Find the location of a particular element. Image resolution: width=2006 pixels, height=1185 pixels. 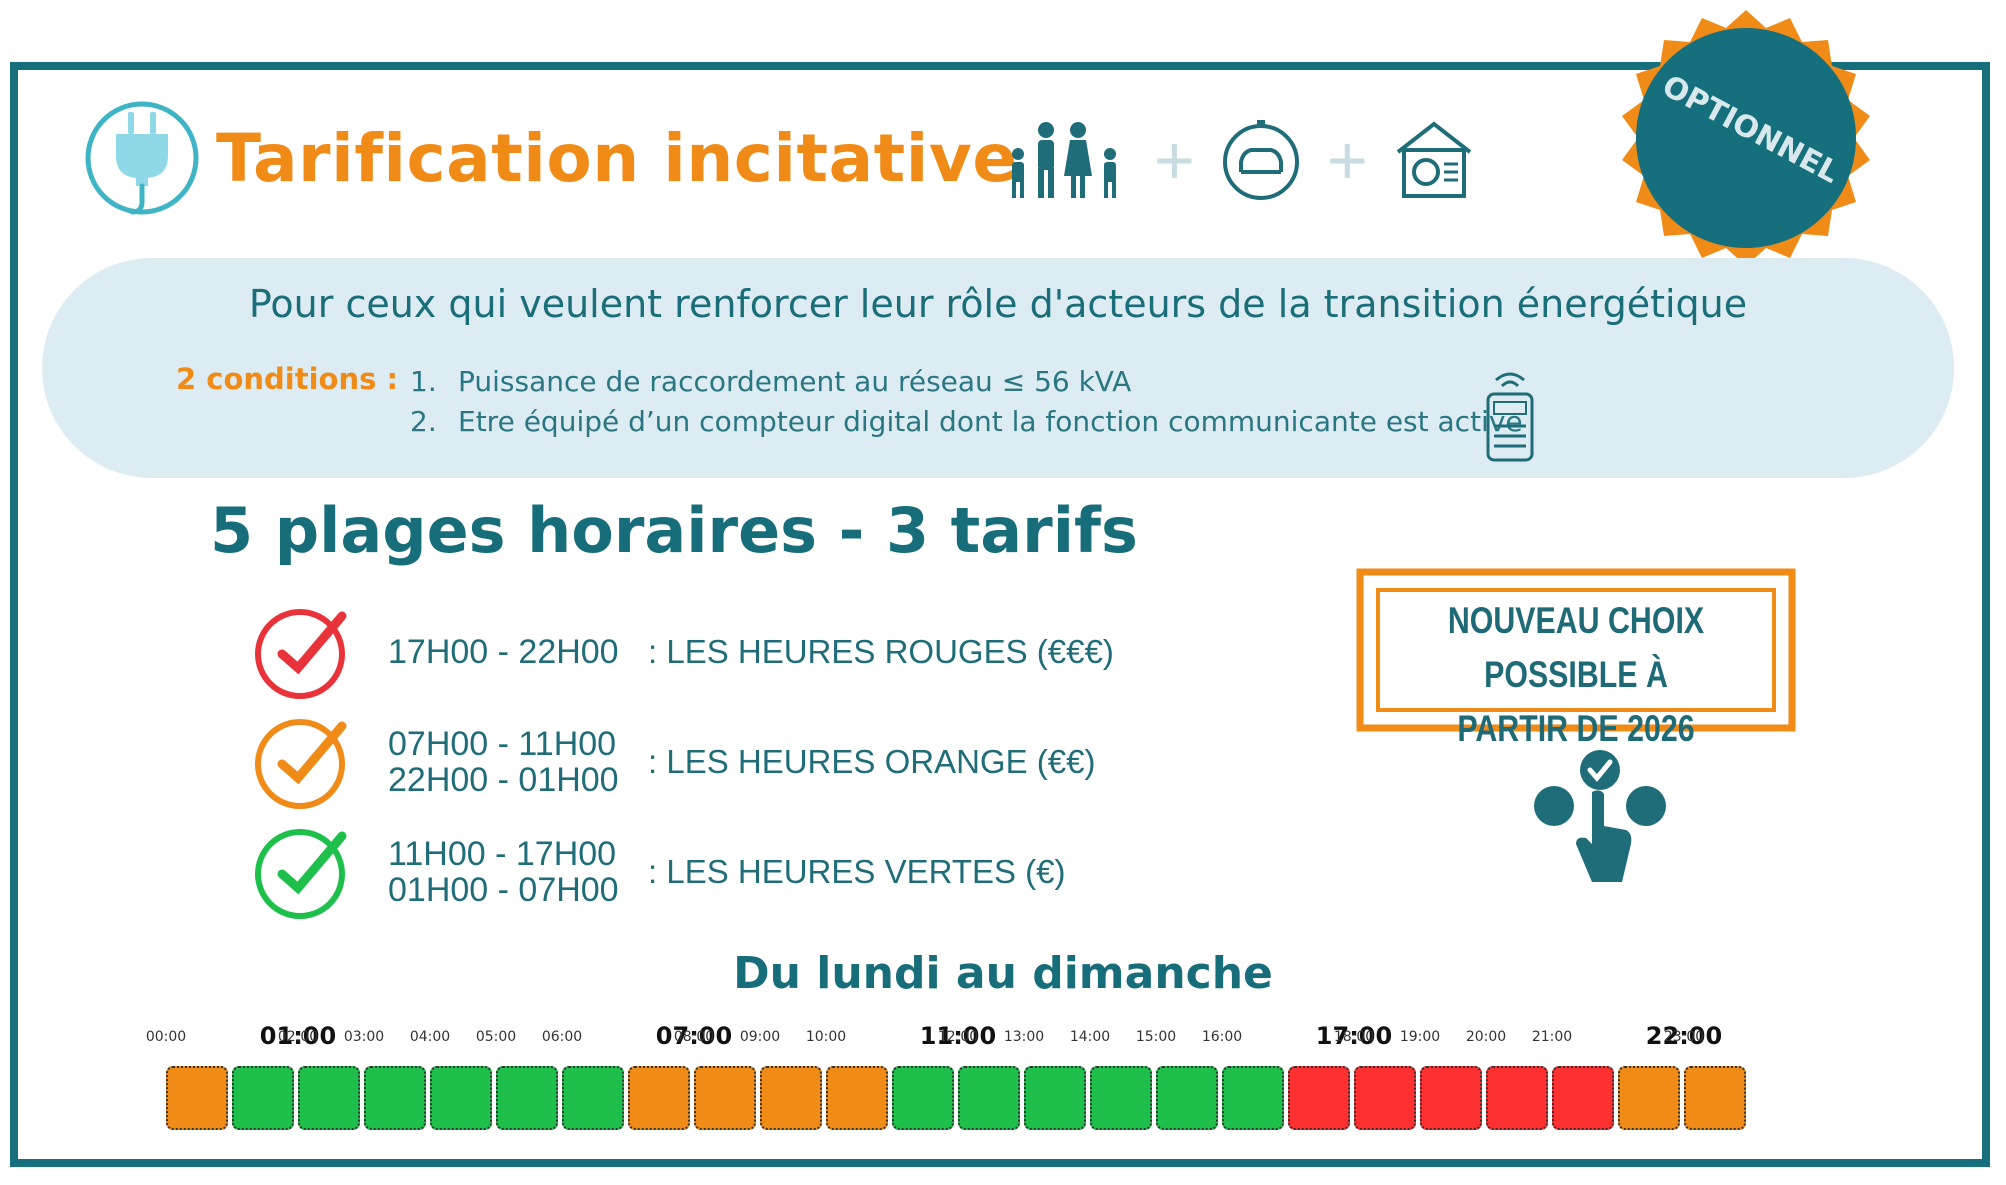

hour-label: 00:00 is located at coordinates (166, 1037).